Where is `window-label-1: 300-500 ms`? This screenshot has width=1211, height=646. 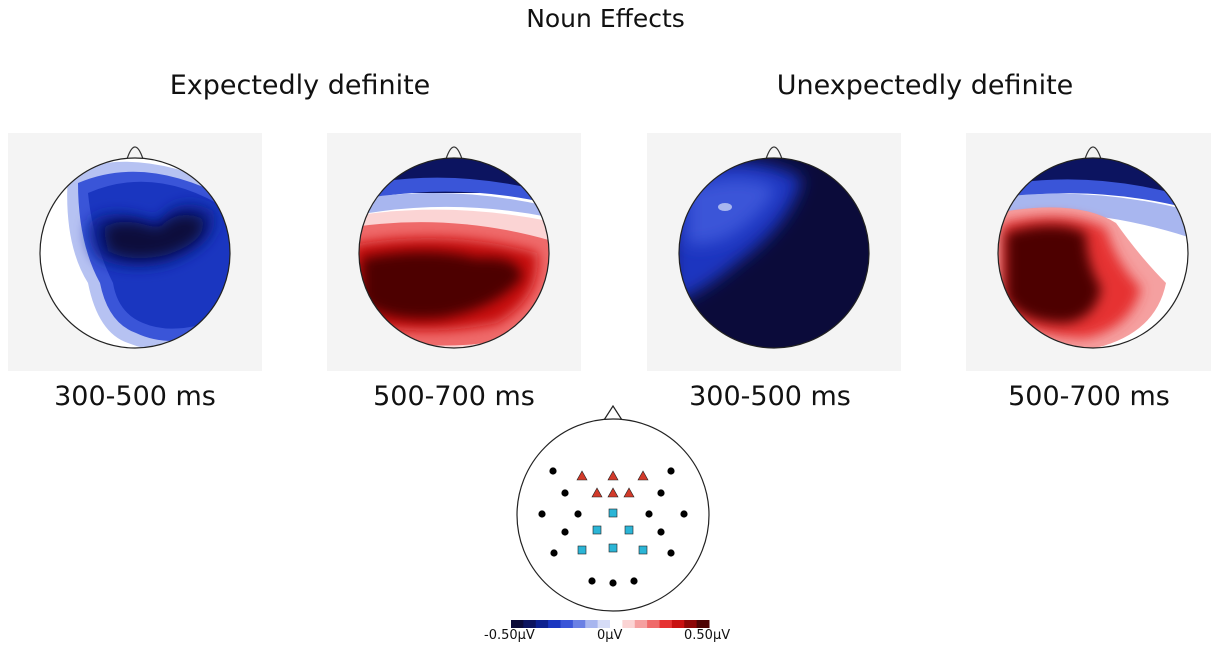
window-label-1: 300-500 ms is located at coordinates (135, 396).